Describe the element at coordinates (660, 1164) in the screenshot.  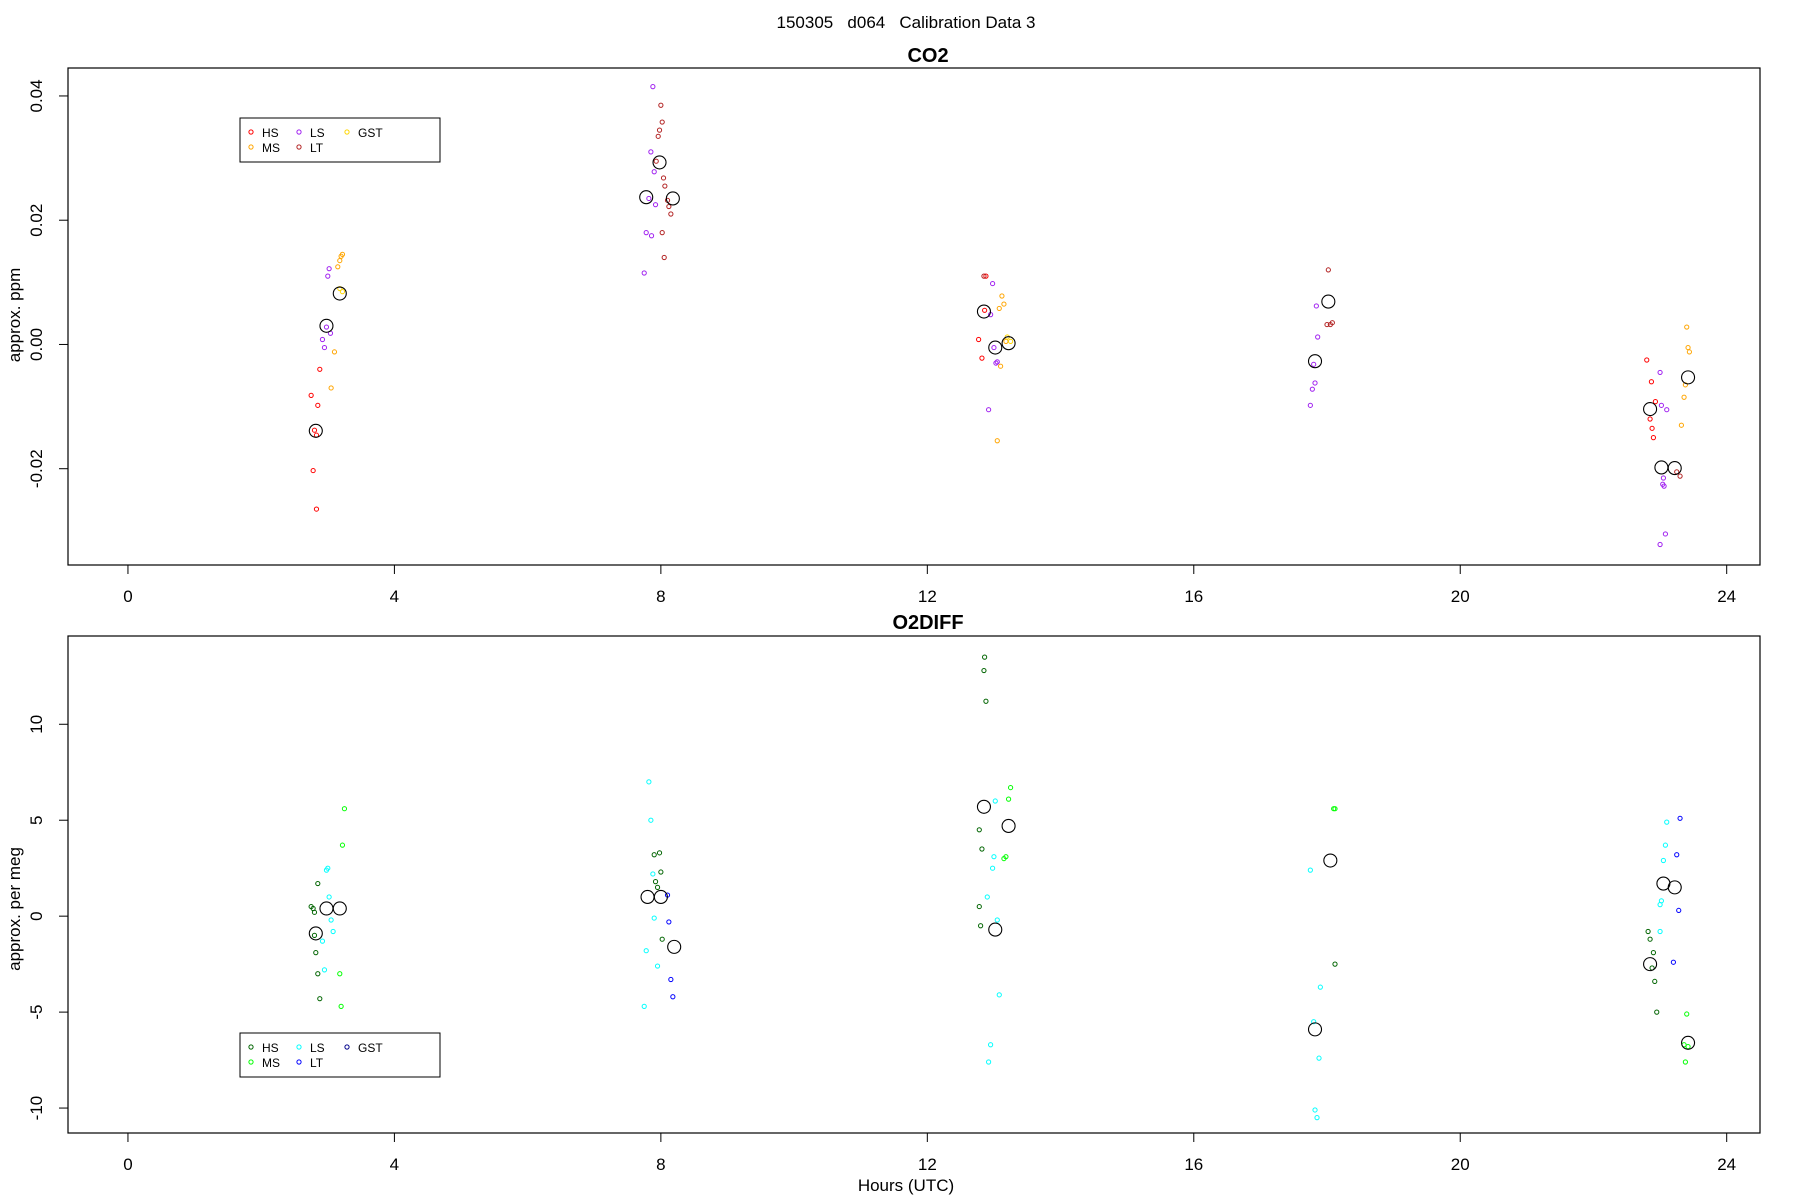
I see `o2diff-x-tick-label: 8` at that location.